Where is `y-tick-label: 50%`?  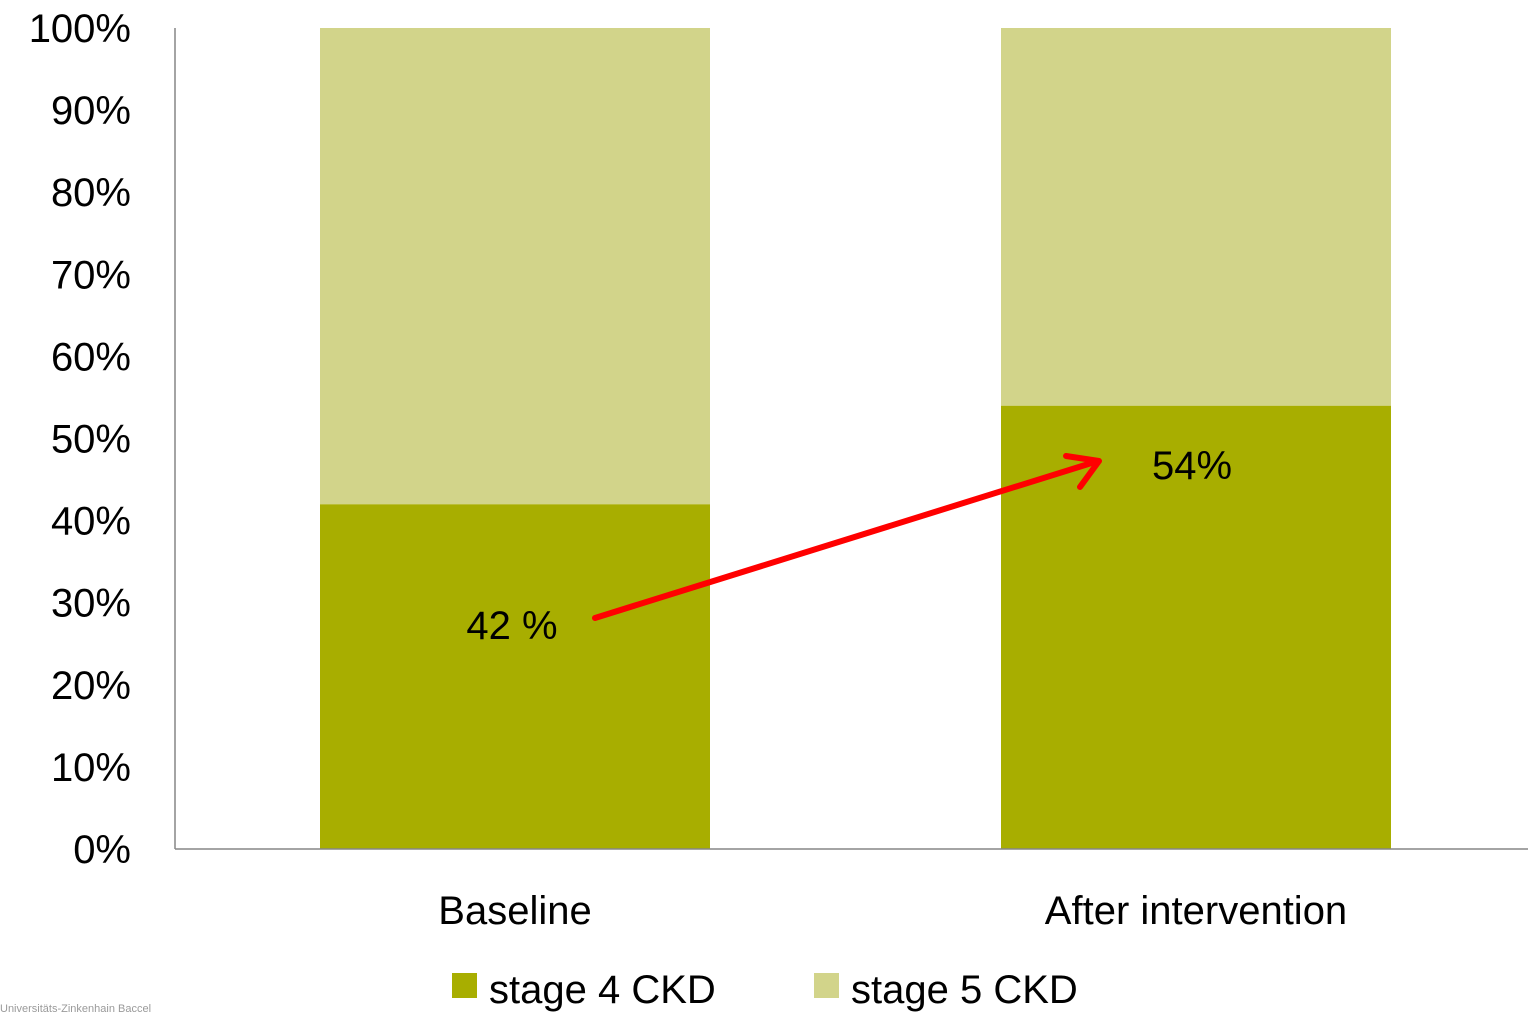
y-tick-label: 50% is located at coordinates (91, 440).